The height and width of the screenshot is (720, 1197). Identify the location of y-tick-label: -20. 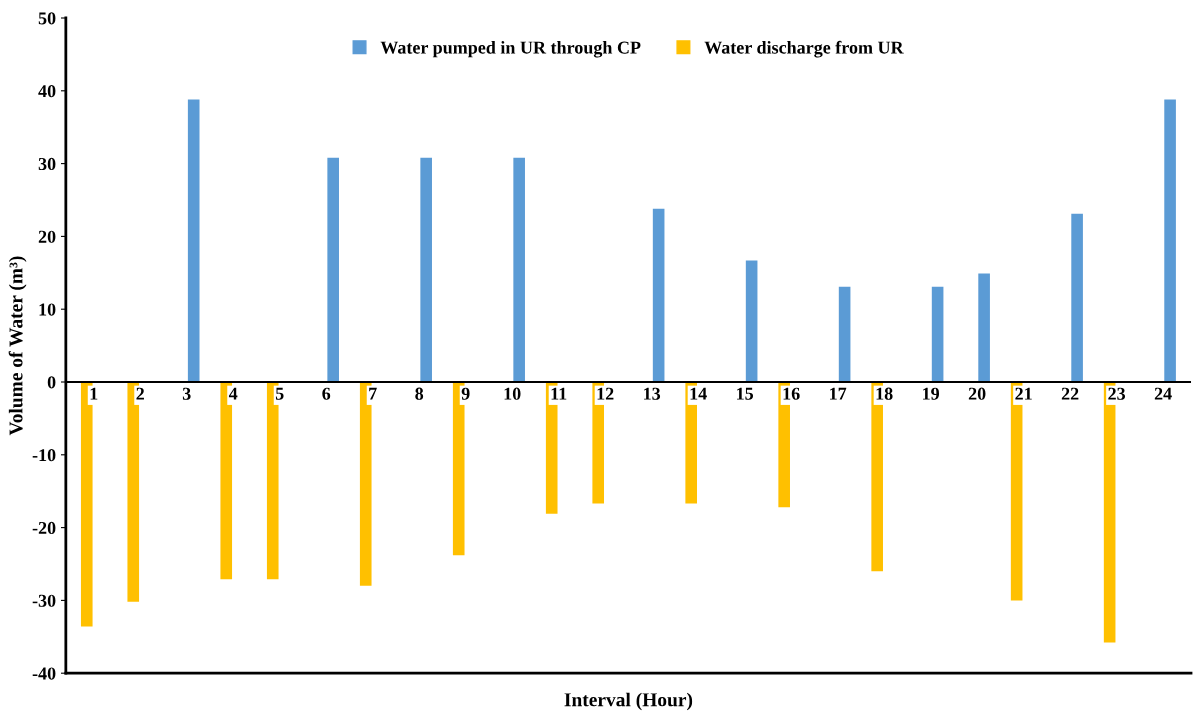
(44, 528).